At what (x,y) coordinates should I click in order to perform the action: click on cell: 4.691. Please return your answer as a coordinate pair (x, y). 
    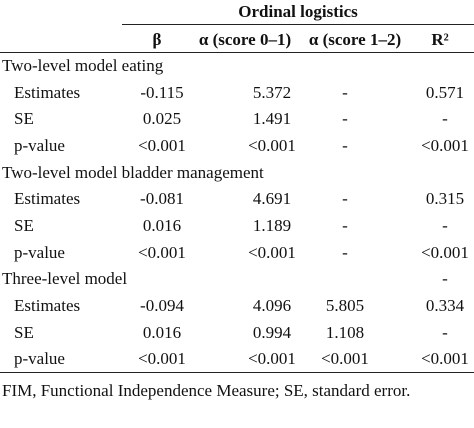
    Looking at the image, I should click on (272, 199).